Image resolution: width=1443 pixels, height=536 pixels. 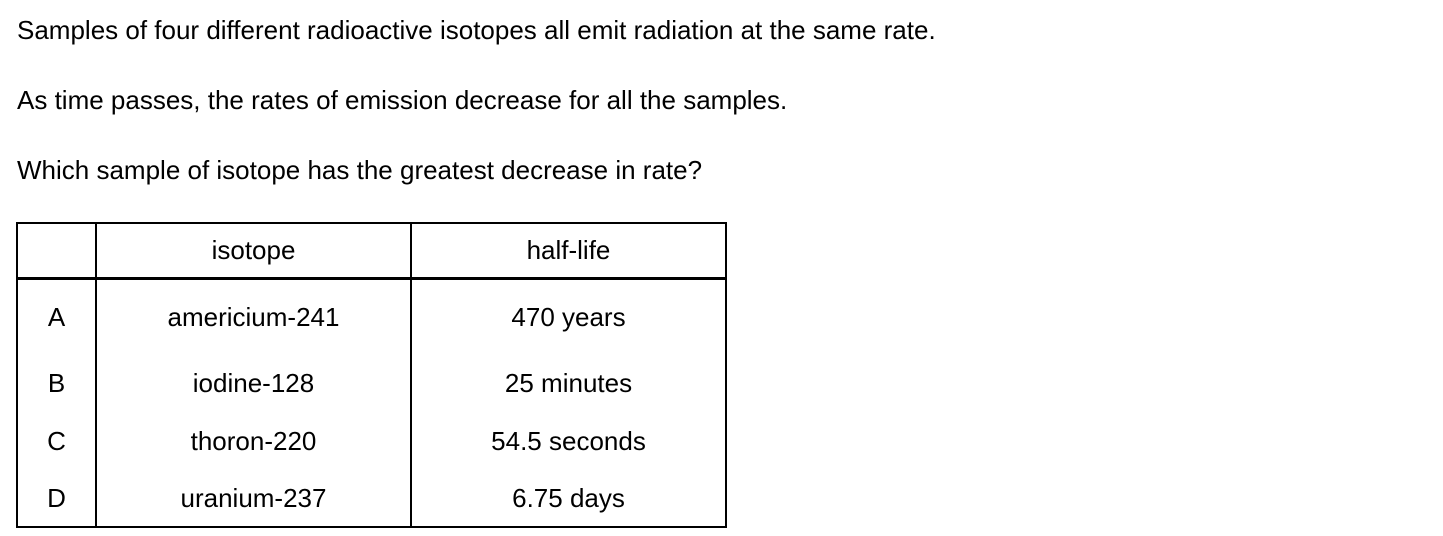 I want to click on half-life-value: 470 years, so click(x=568, y=316).